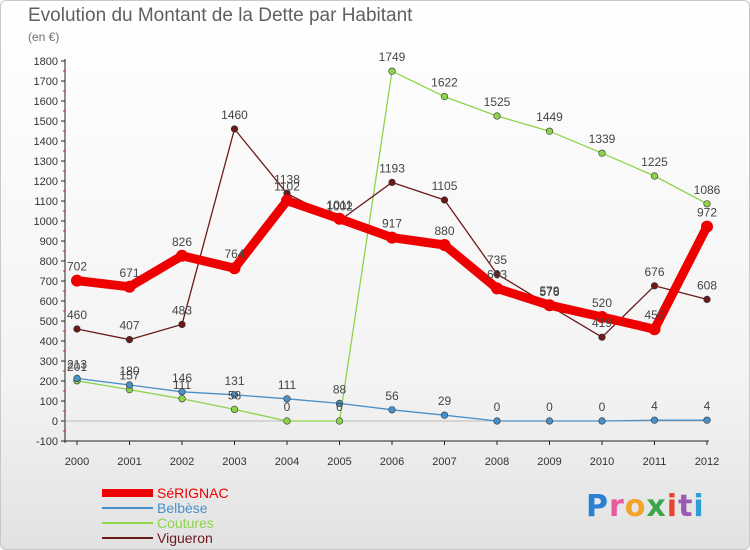  Describe the element at coordinates (46, 62) in the screenshot. I see `y-tick-label: 1800` at that location.